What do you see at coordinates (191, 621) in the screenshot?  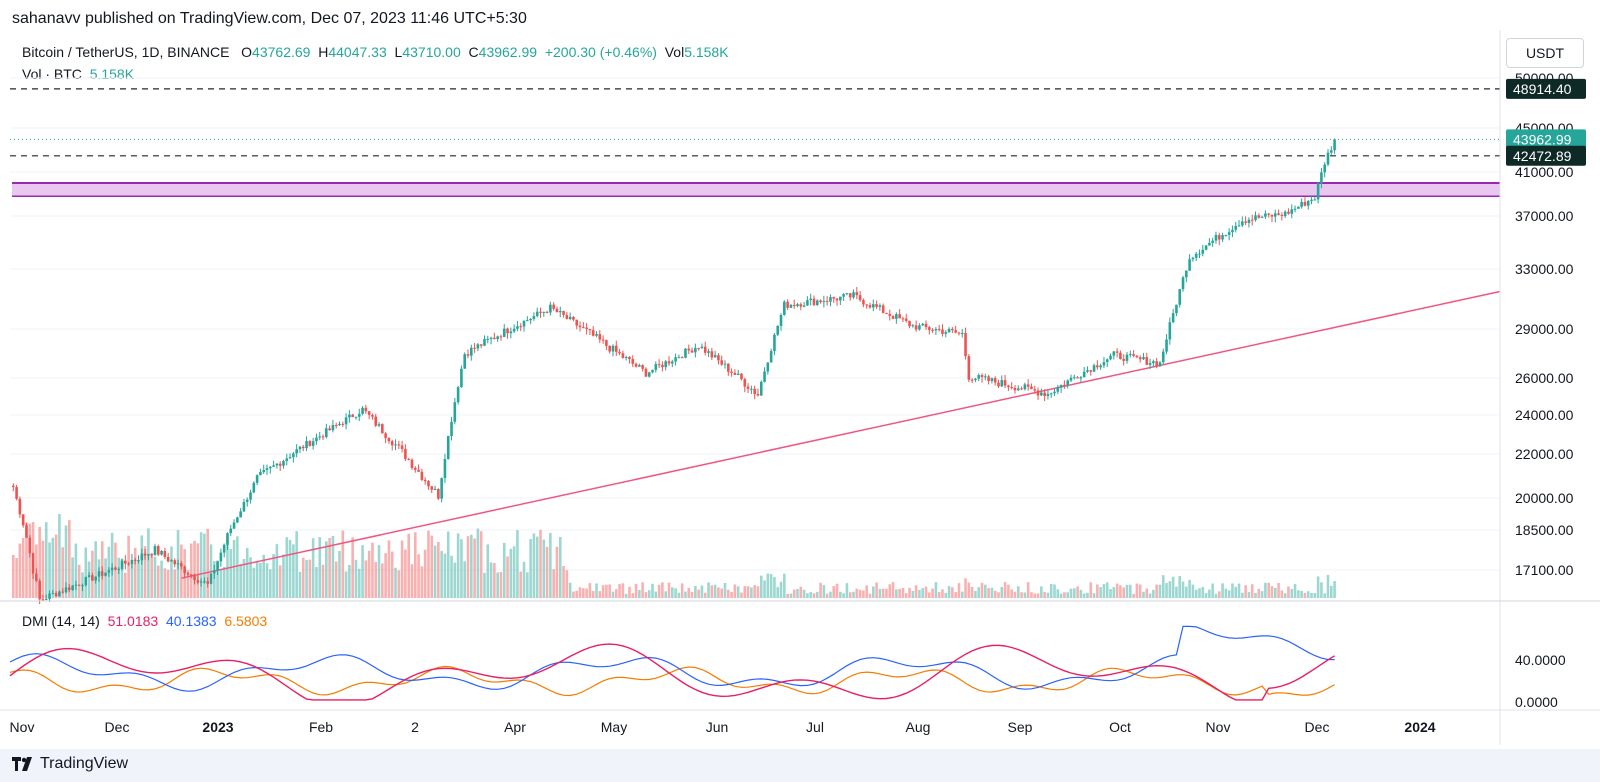 I see `dmi-minus-value: 40.1383` at bounding box center [191, 621].